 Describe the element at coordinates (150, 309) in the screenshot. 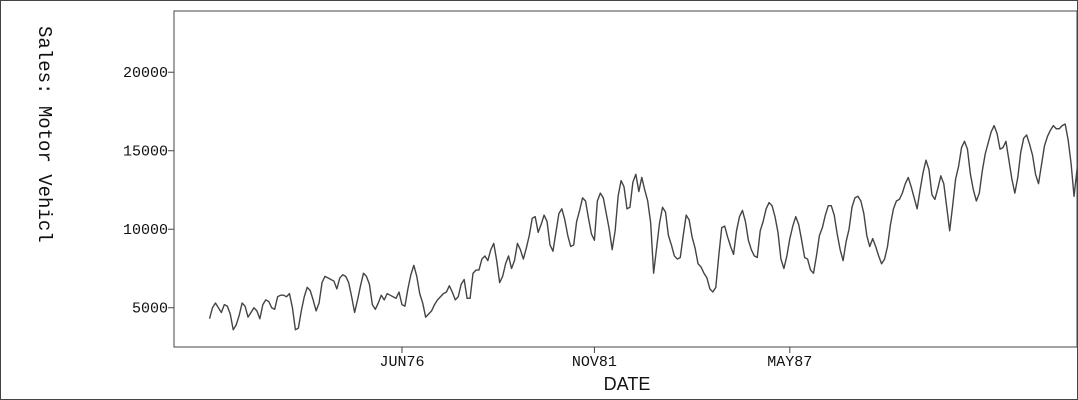

I see `y-tick-label: 5000` at that location.